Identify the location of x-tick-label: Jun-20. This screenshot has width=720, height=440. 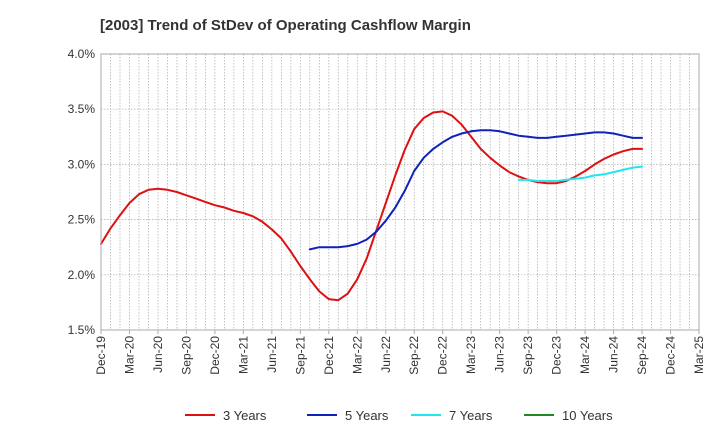
(158, 354).